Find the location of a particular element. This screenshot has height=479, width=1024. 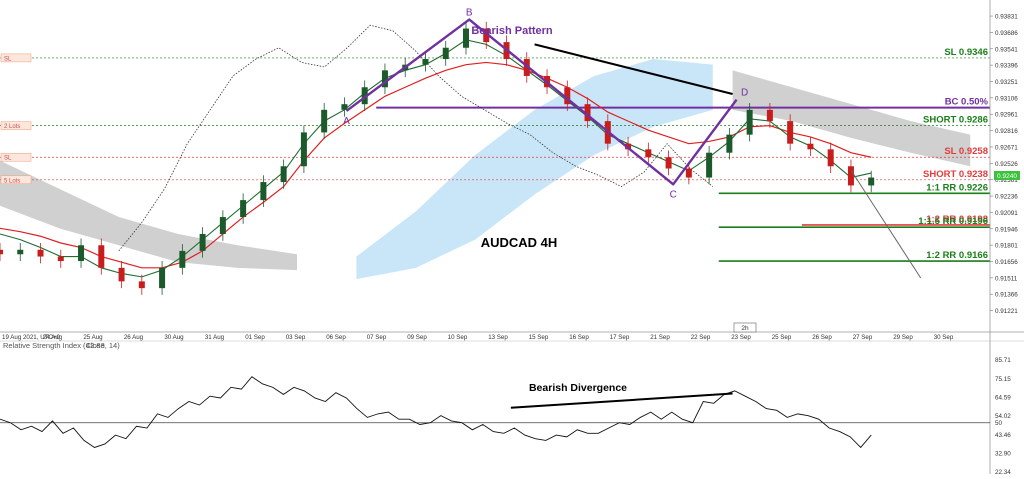

price-tick-label: 0.92961 is located at coordinates (1006, 115).